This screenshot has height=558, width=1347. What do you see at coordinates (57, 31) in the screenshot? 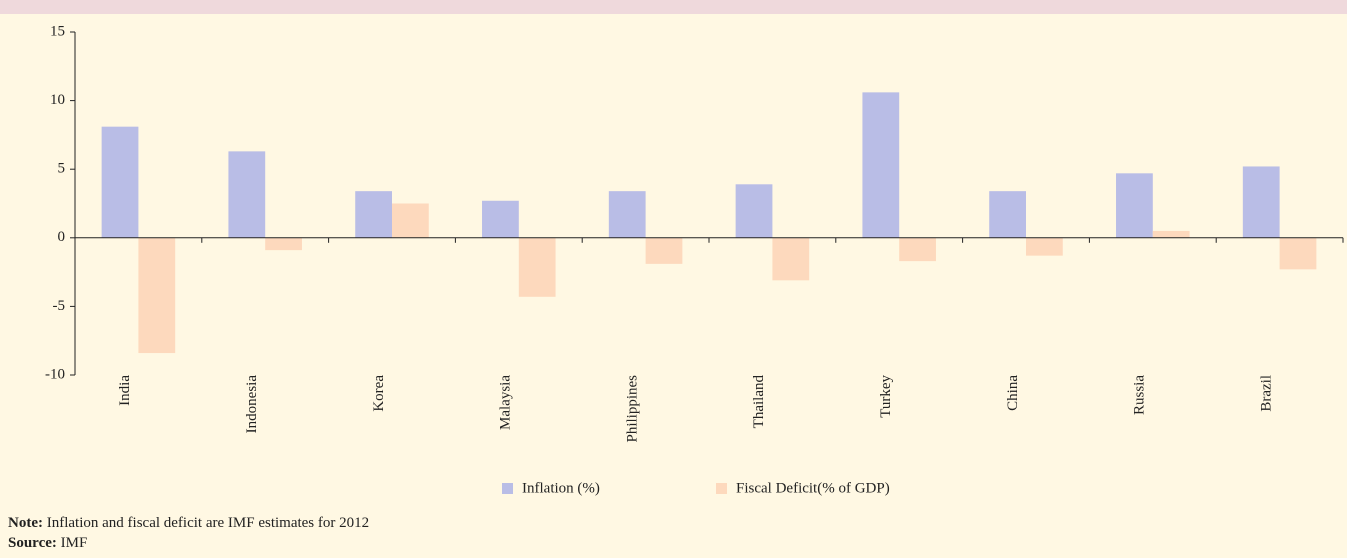
I see `y-tick-label: 15` at bounding box center [57, 31].